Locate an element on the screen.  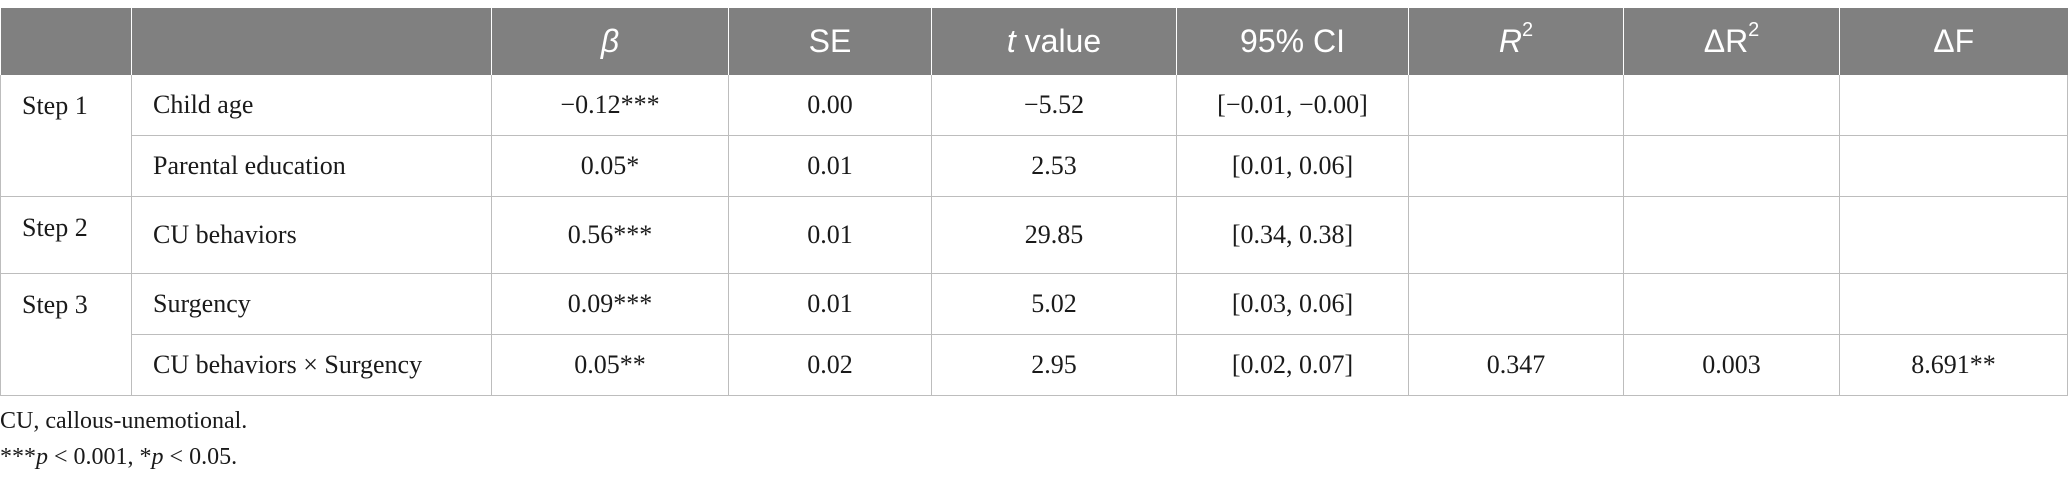
step-label: Step 3 is located at coordinates (66, 334).